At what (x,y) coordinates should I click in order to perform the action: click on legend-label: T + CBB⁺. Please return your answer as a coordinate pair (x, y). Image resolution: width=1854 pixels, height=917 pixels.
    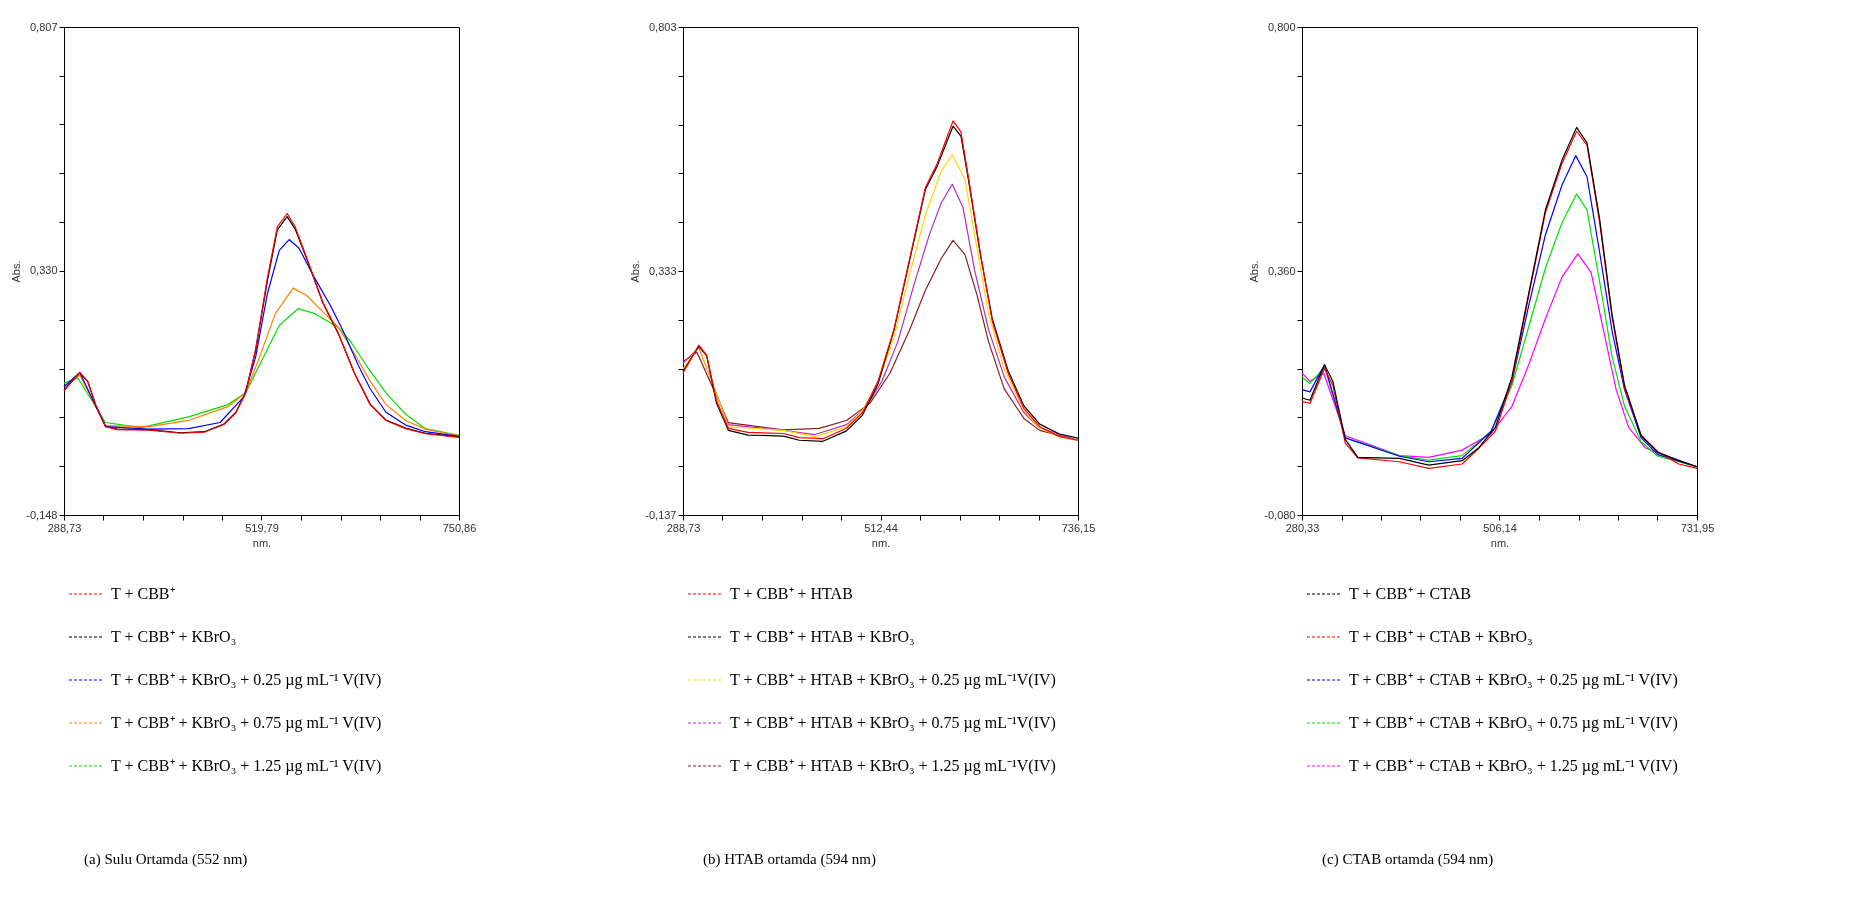
    Looking at the image, I should click on (143, 593).